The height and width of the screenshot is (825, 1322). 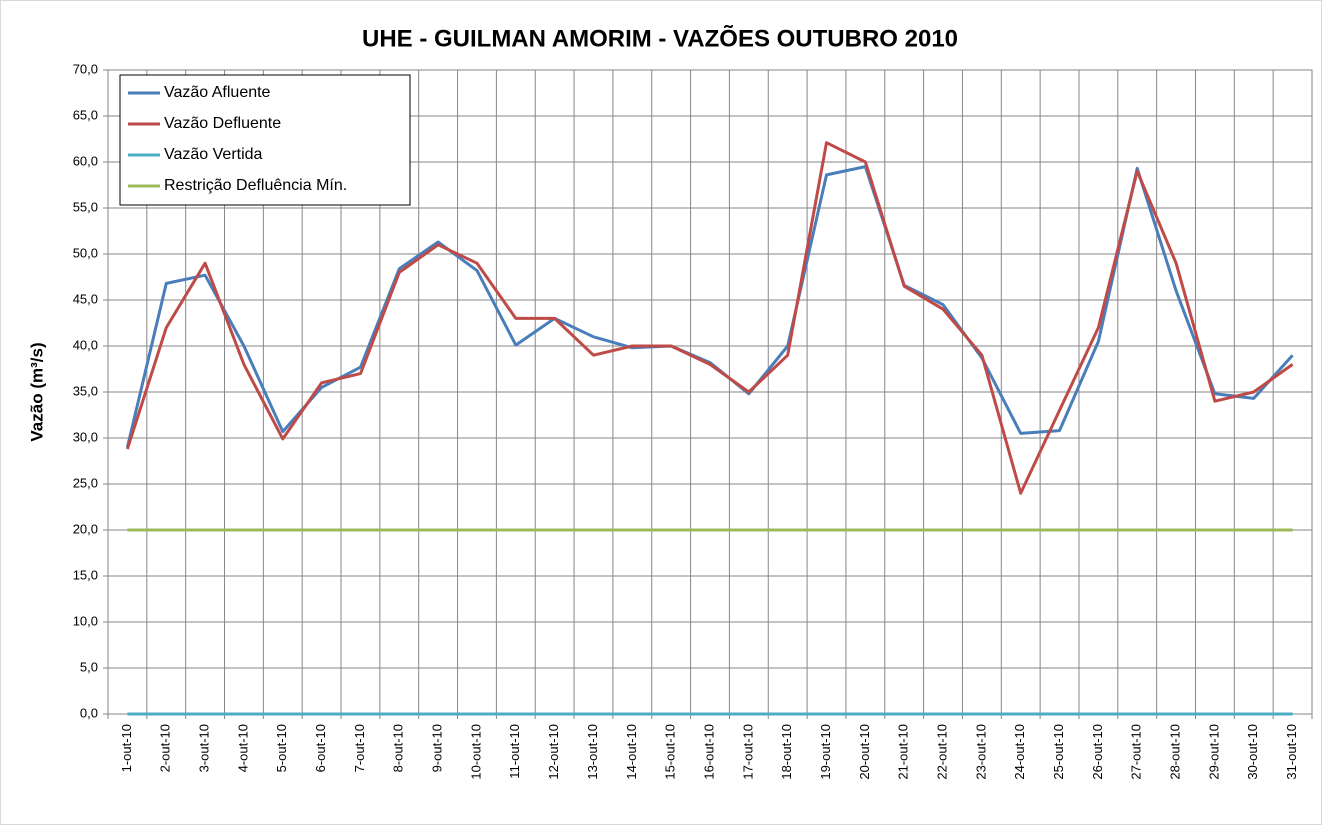 What do you see at coordinates (126, 748) in the screenshot?
I see `x-tick-label: 1-out-10` at bounding box center [126, 748].